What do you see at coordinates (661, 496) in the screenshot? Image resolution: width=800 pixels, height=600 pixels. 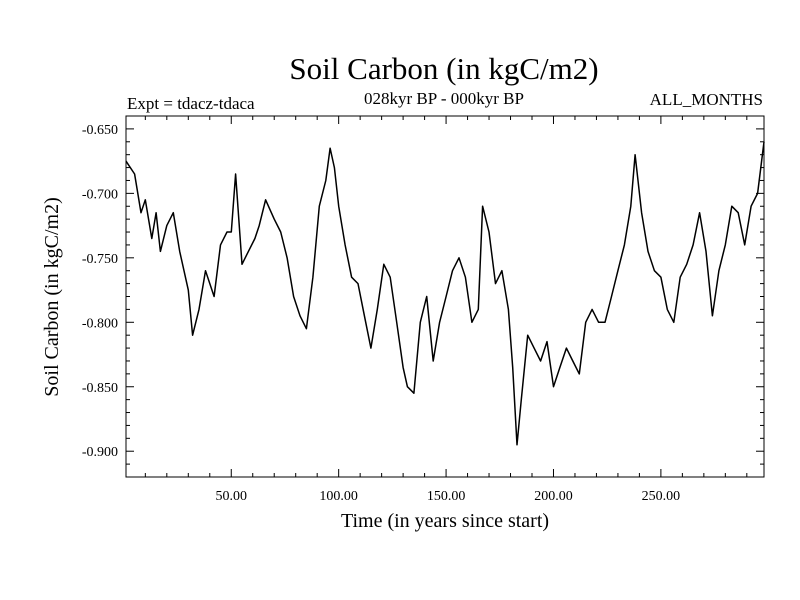 I see `x-tick-label: 250.00` at bounding box center [661, 496].